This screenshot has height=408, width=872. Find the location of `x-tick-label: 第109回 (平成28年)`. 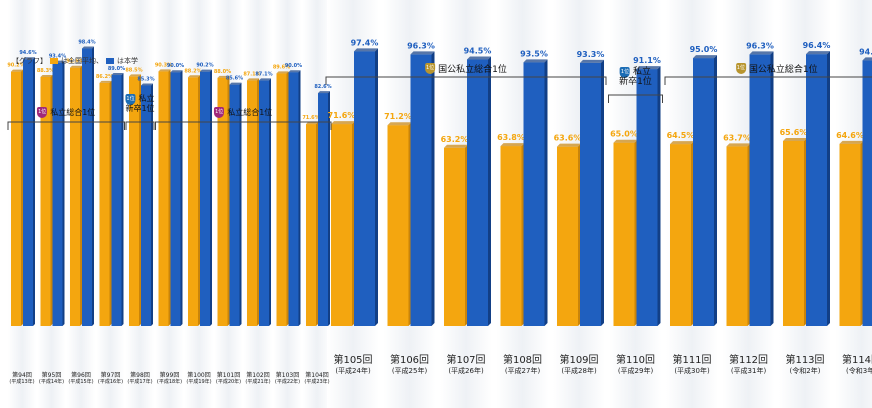

x-tick-label: 第109回 (平成28年) is located at coordinates (578, 365).